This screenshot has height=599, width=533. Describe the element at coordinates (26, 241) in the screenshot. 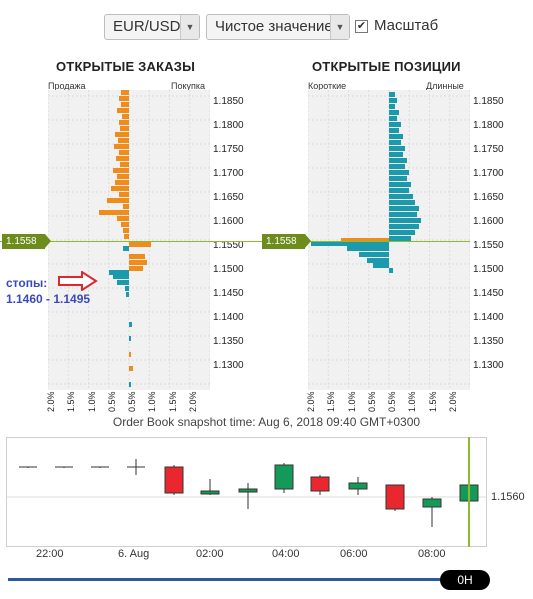

I see `orders-price-tag: 1.1558` at that location.